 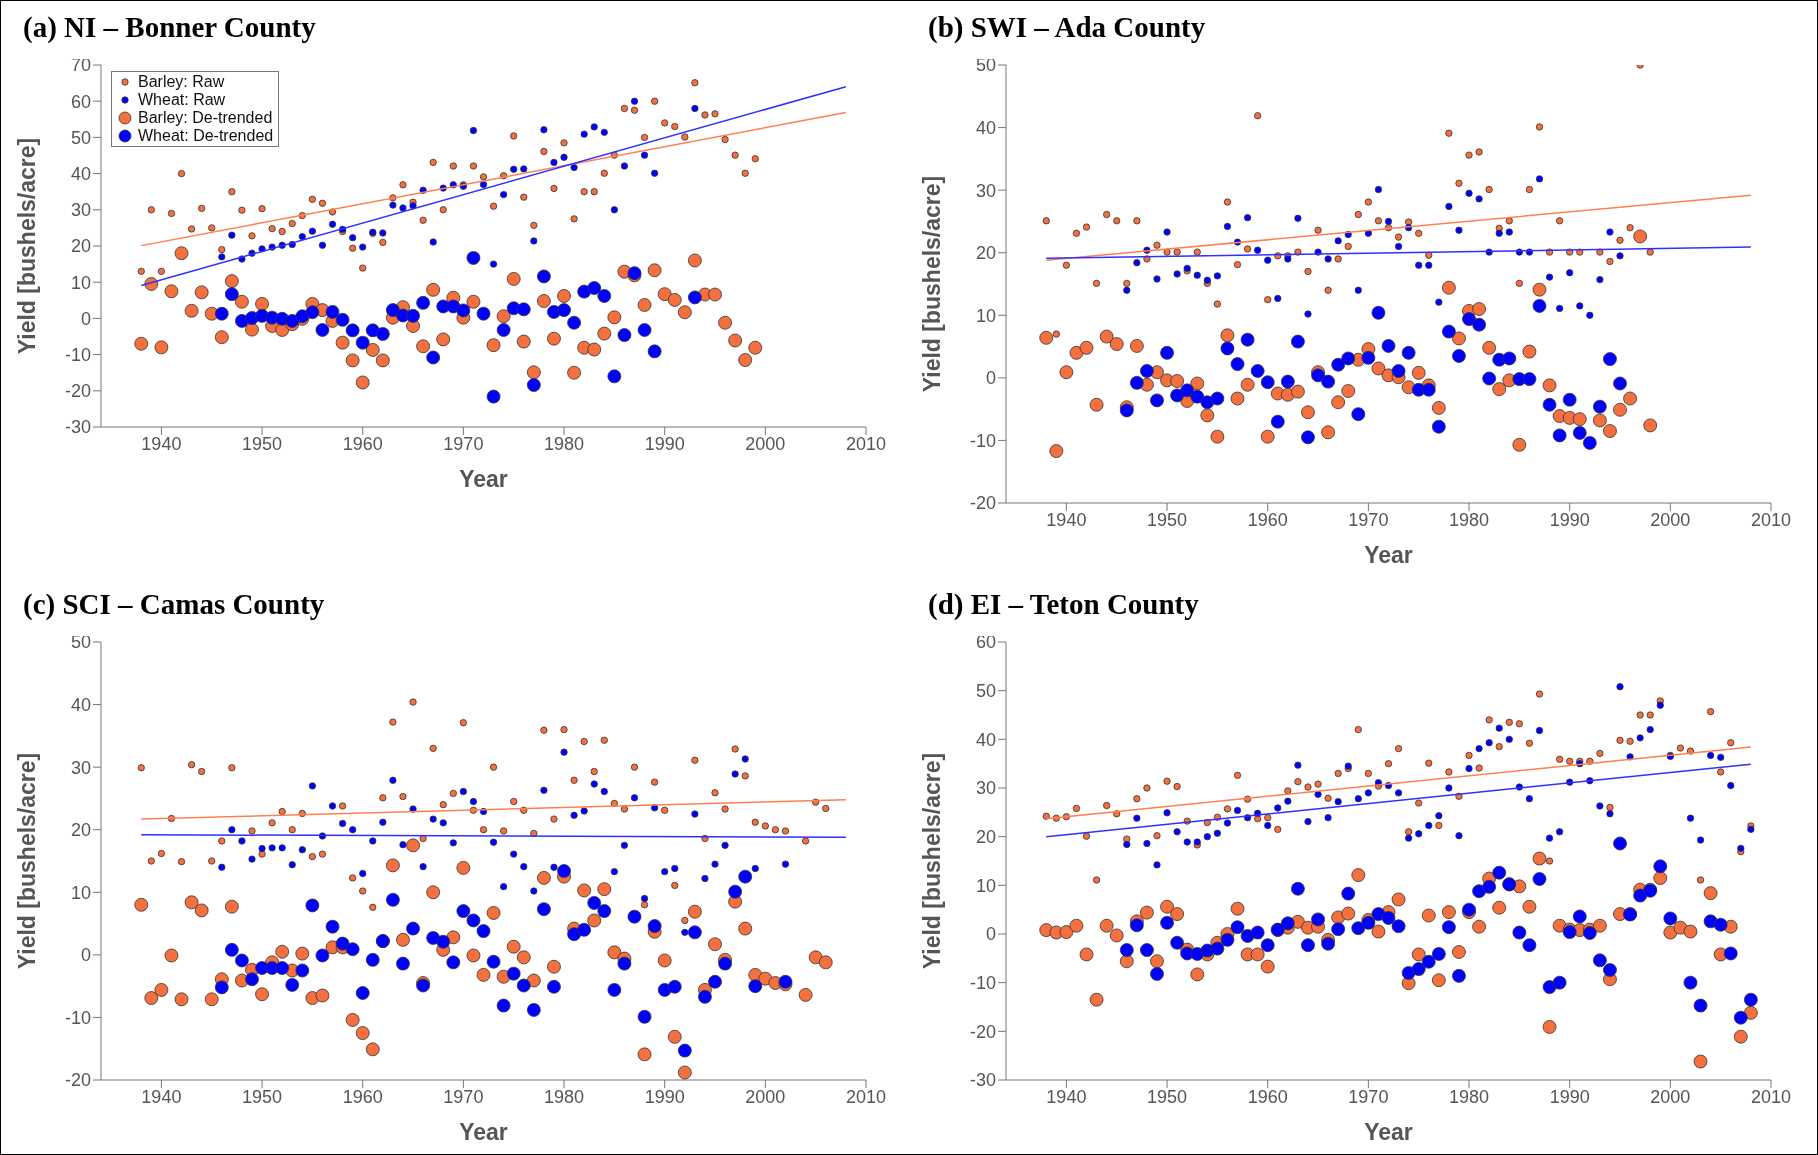 What do you see at coordinates (182, 100) in the screenshot?
I see `legend-label: Wheat: Raw` at bounding box center [182, 100].